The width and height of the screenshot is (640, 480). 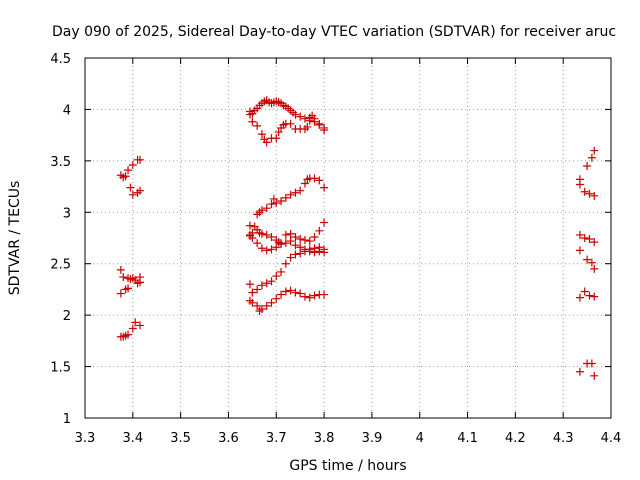 I want to click on y-tick-label: 3, so click(x=67, y=213).